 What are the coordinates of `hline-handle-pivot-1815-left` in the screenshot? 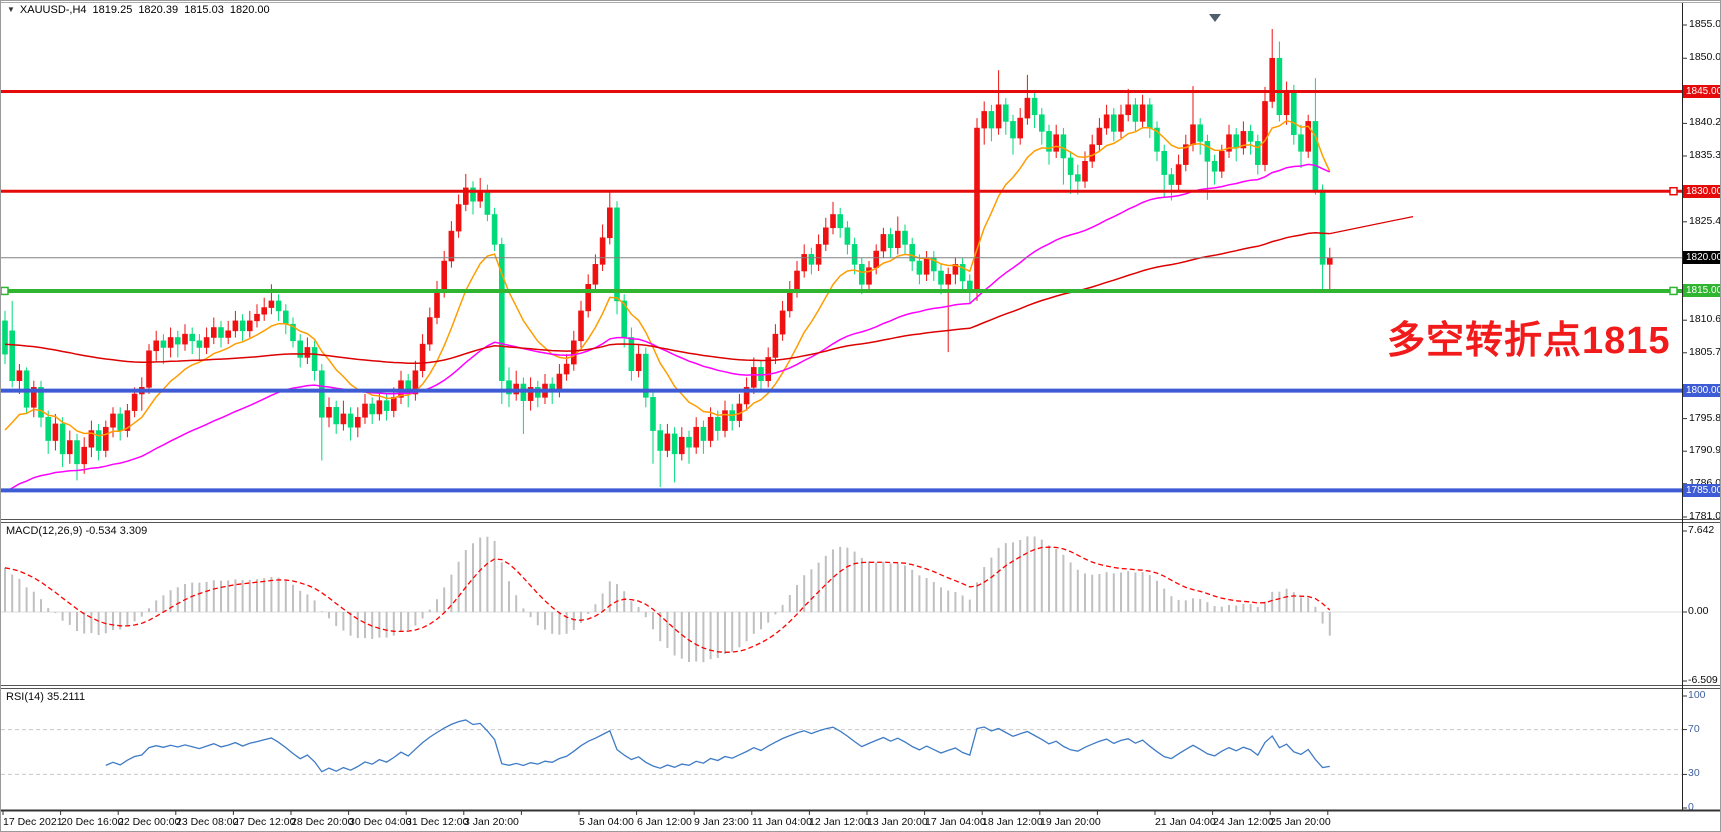 It's located at (5, 291).